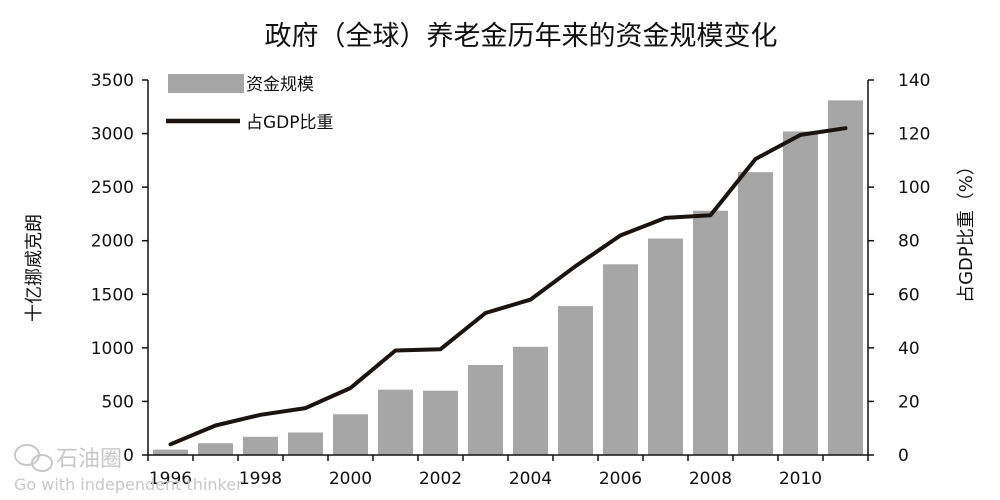  Describe the element at coordinates (112, 135) in the screenshot. I see `left-tick-label: 3000` at that location.